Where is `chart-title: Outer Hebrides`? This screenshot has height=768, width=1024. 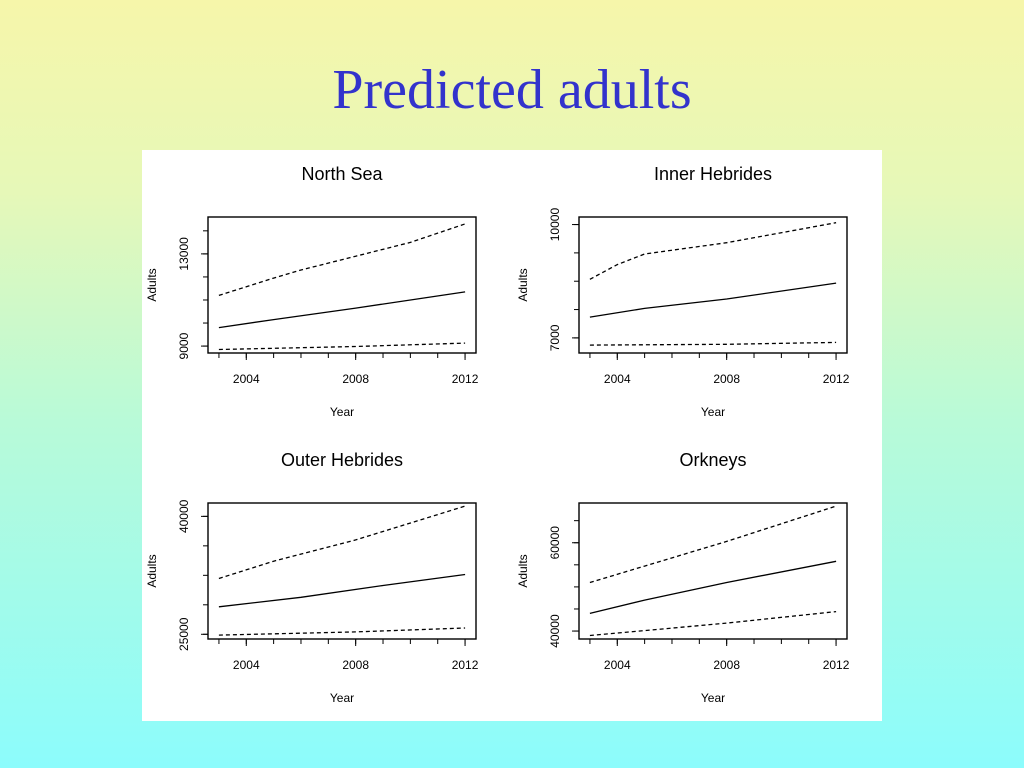
chart-title: Outer Hebrides is located at coordinates (342, 460).